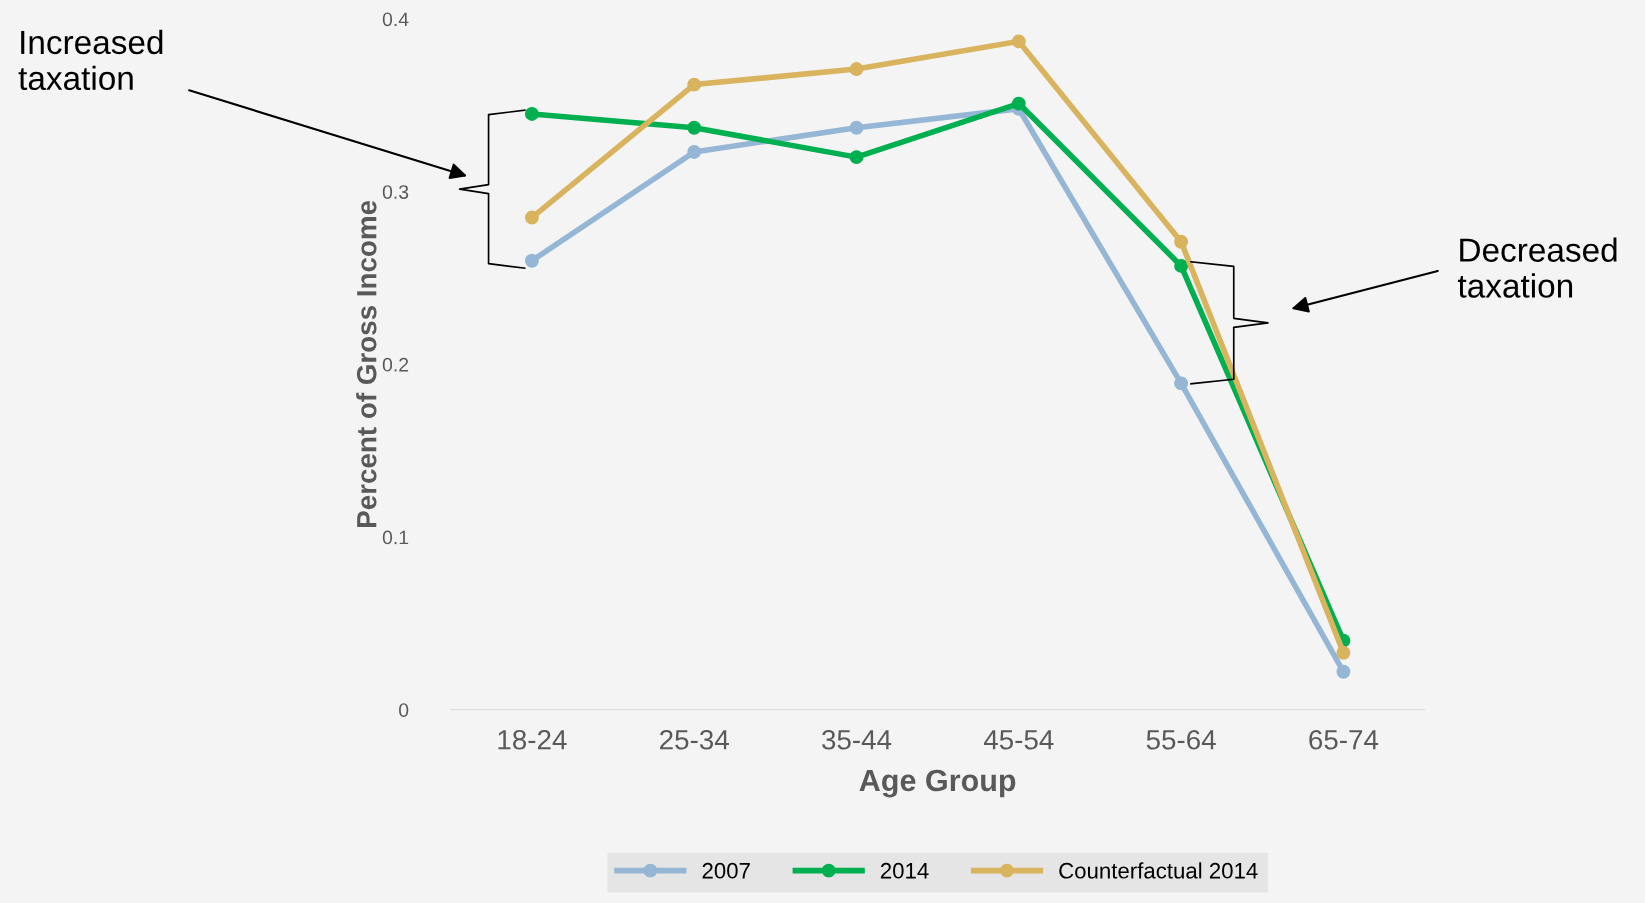  What do you see at coordinates (694, 739) in the screenshot?
I see `x-tick-label: 25-34` at bounding box center [694, 739].